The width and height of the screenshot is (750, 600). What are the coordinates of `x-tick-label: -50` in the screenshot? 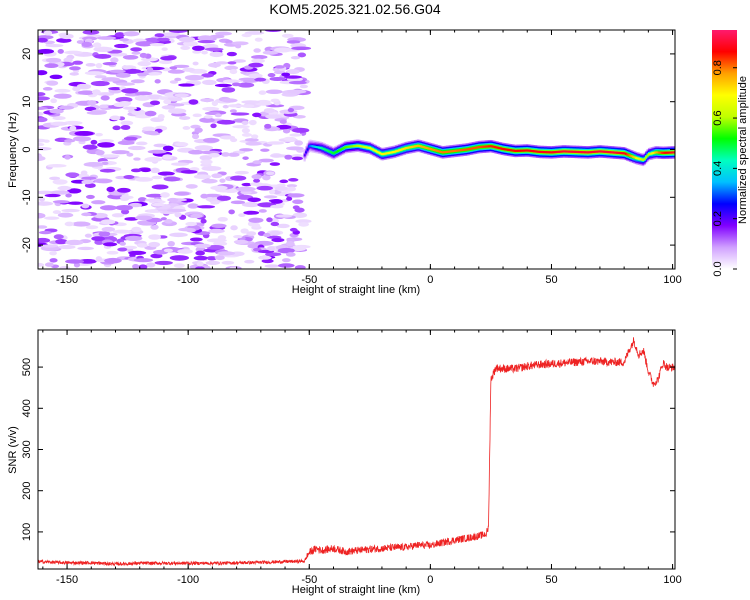 It's located at (309, 580).